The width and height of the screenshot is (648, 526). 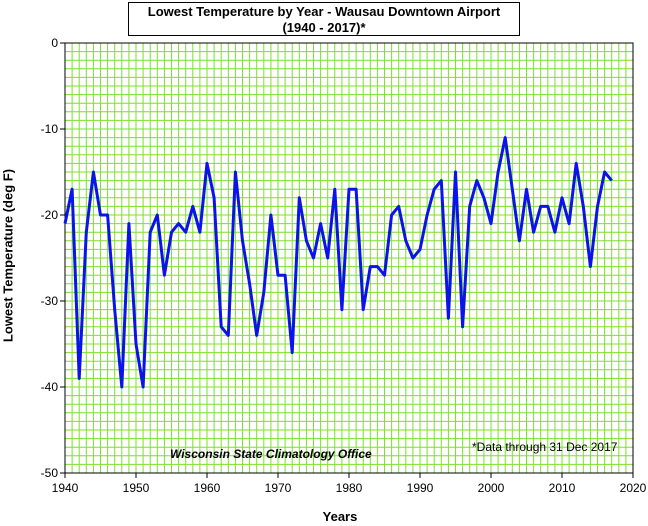 What do you see at coordinates (324, 27) in the screenshot?
I see `chart-subtitle: (1940 - 2017)*` at bounding box center [324, 27].